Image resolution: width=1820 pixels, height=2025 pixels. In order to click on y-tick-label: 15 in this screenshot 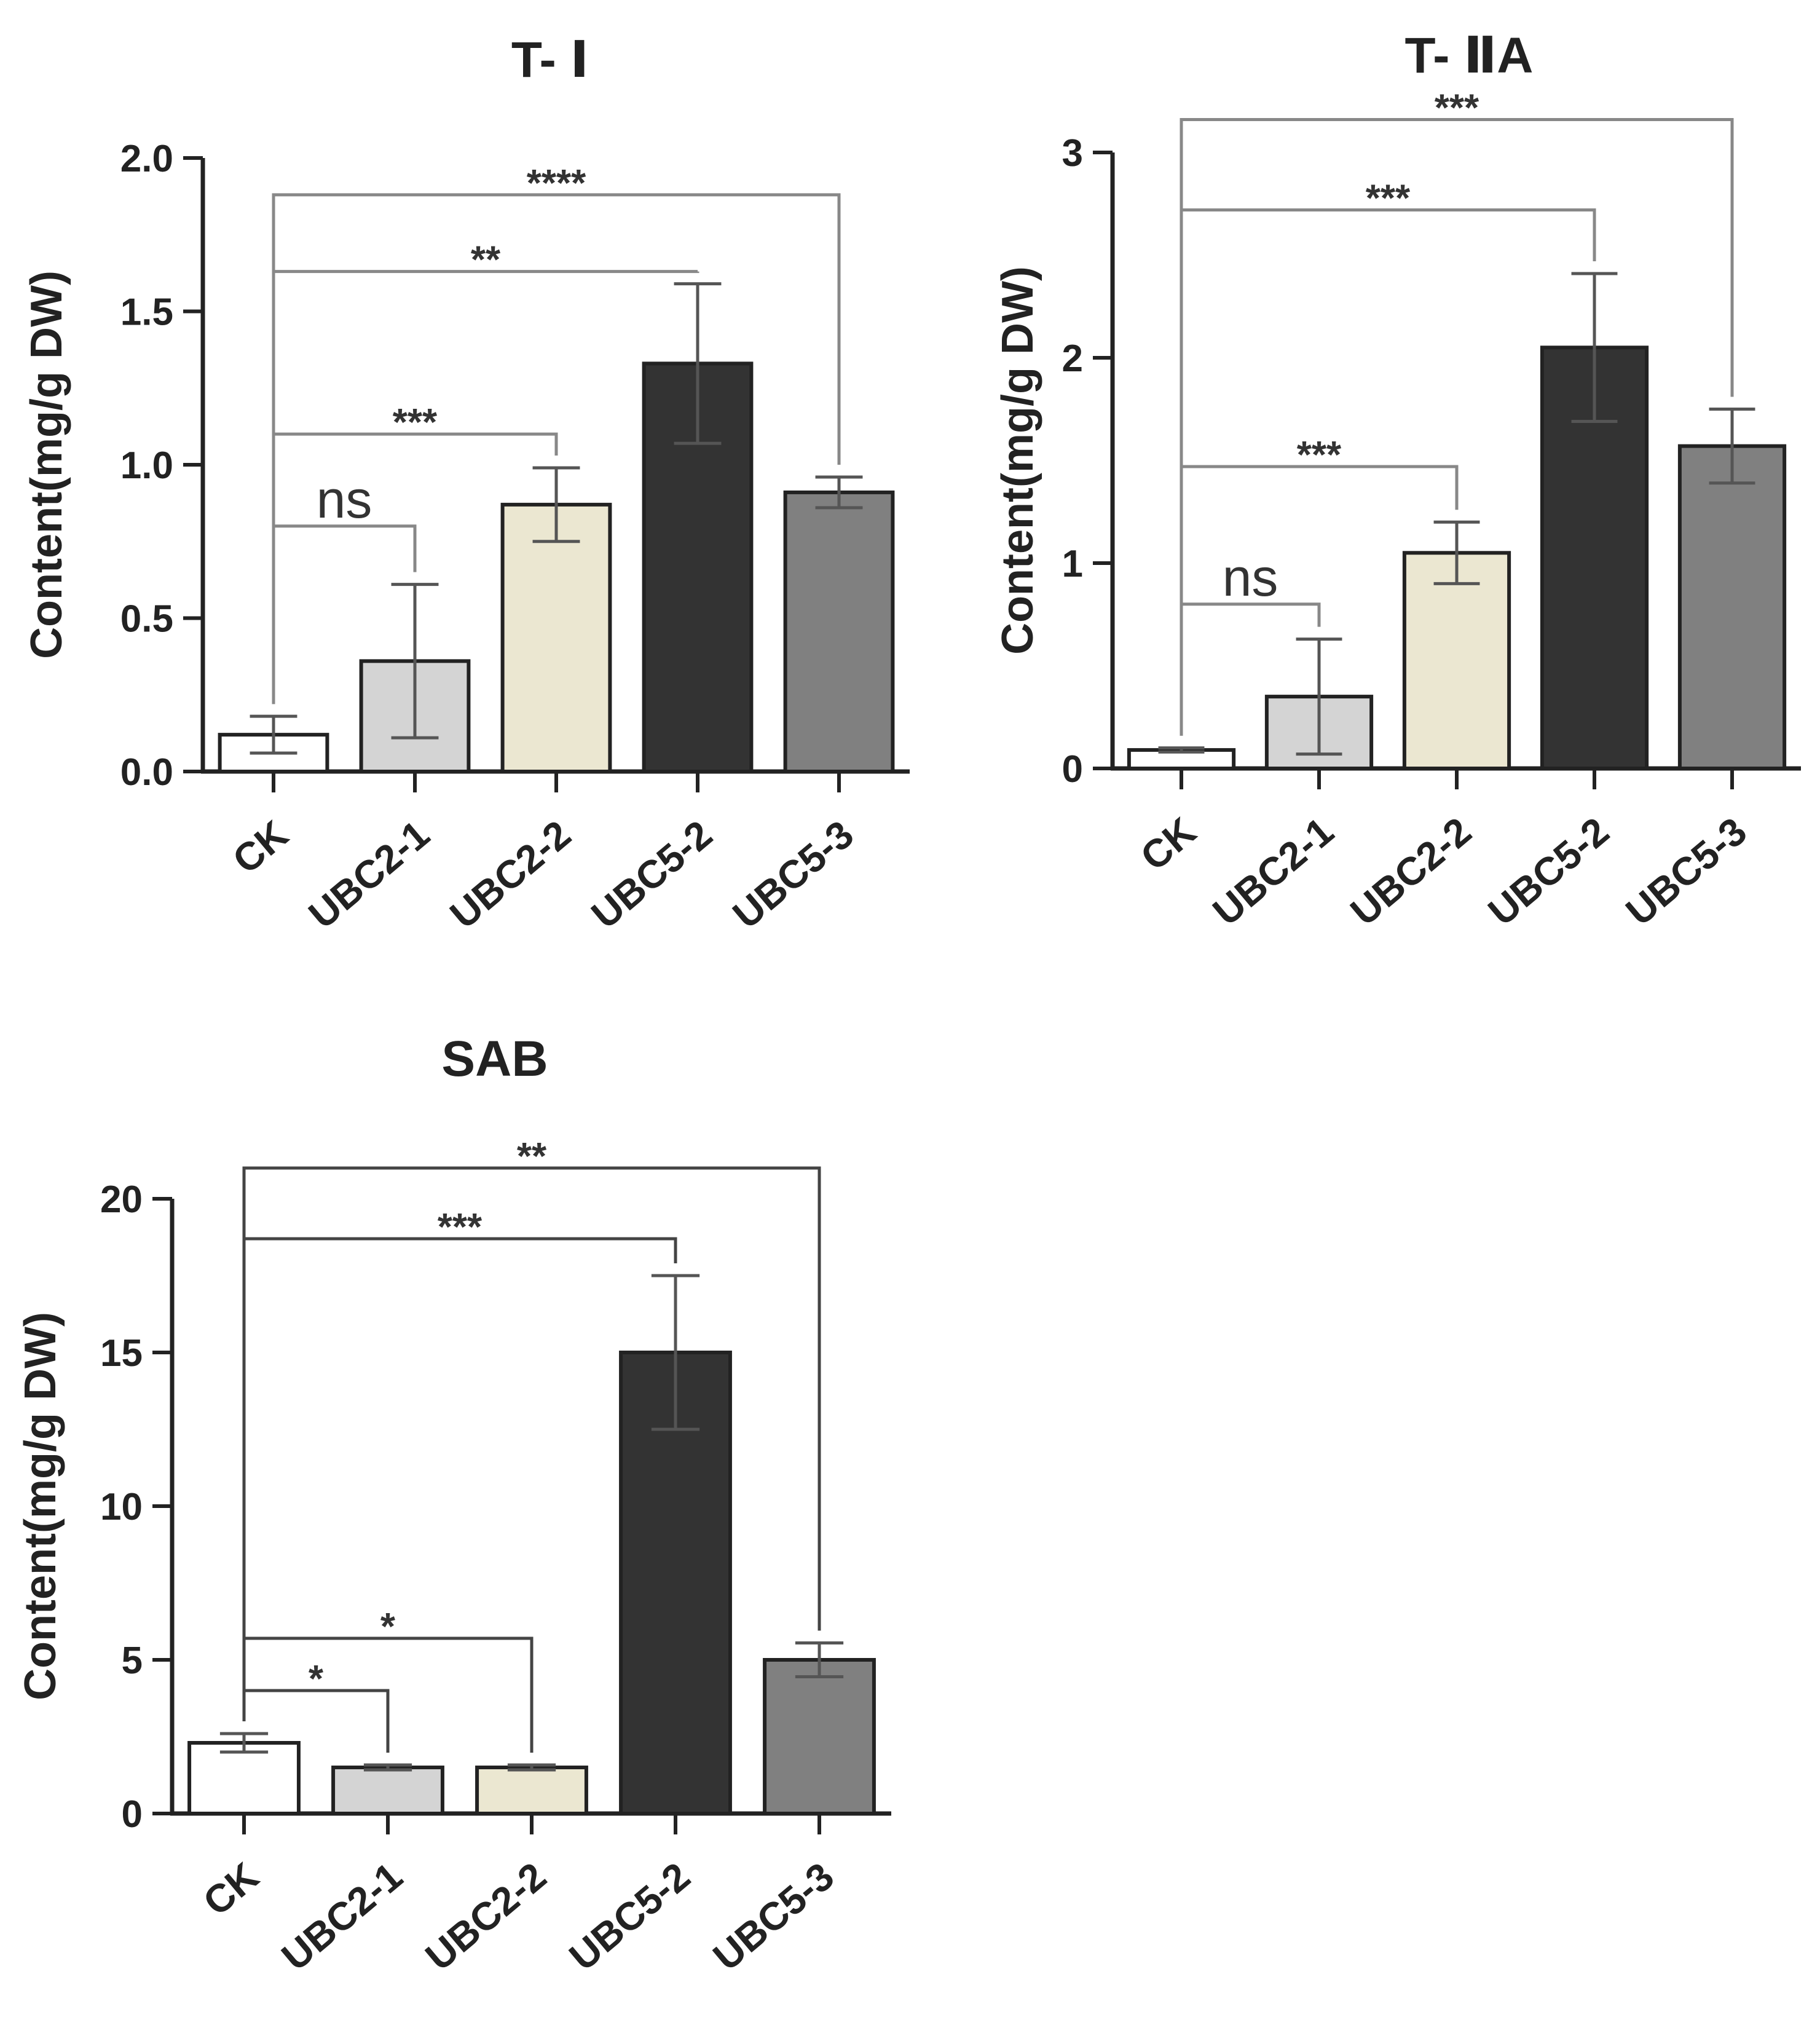, I will do `click(121, 1354)`.